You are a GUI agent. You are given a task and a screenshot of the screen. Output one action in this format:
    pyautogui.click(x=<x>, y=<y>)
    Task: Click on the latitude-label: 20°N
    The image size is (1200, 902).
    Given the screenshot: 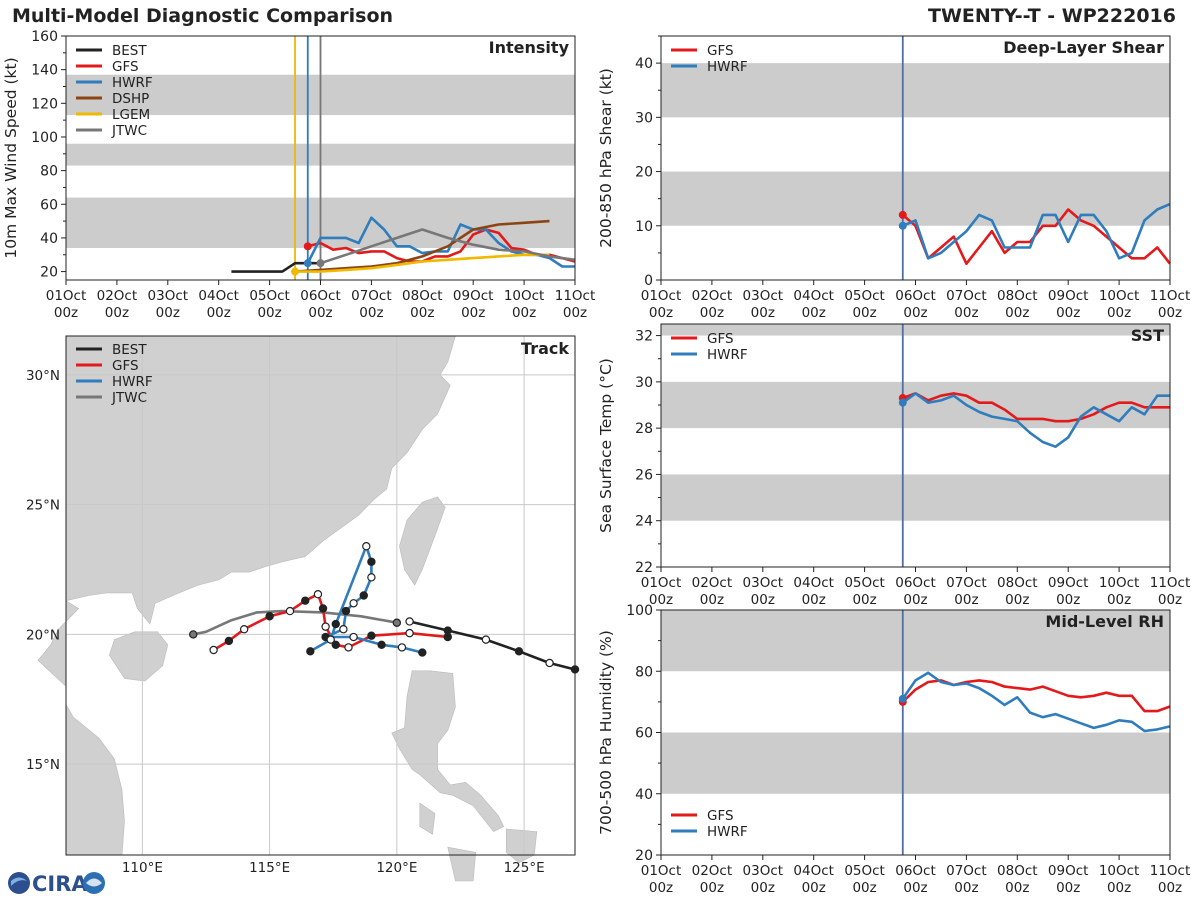 What is the action you would take?
    pyautogui.click(x=43, y=635)
    